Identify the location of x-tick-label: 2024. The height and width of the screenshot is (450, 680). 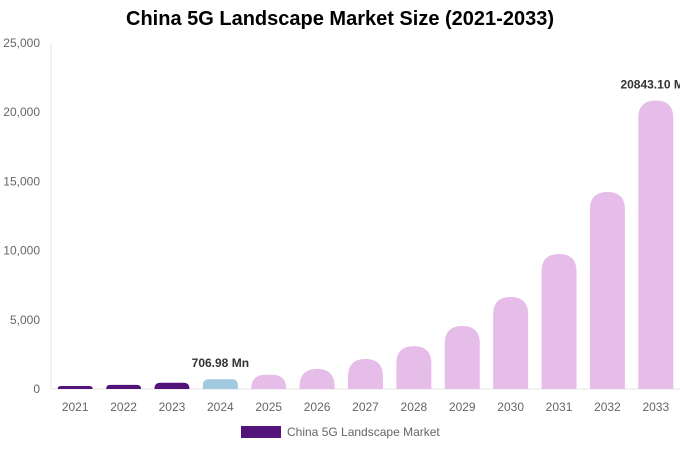
(220, 407).